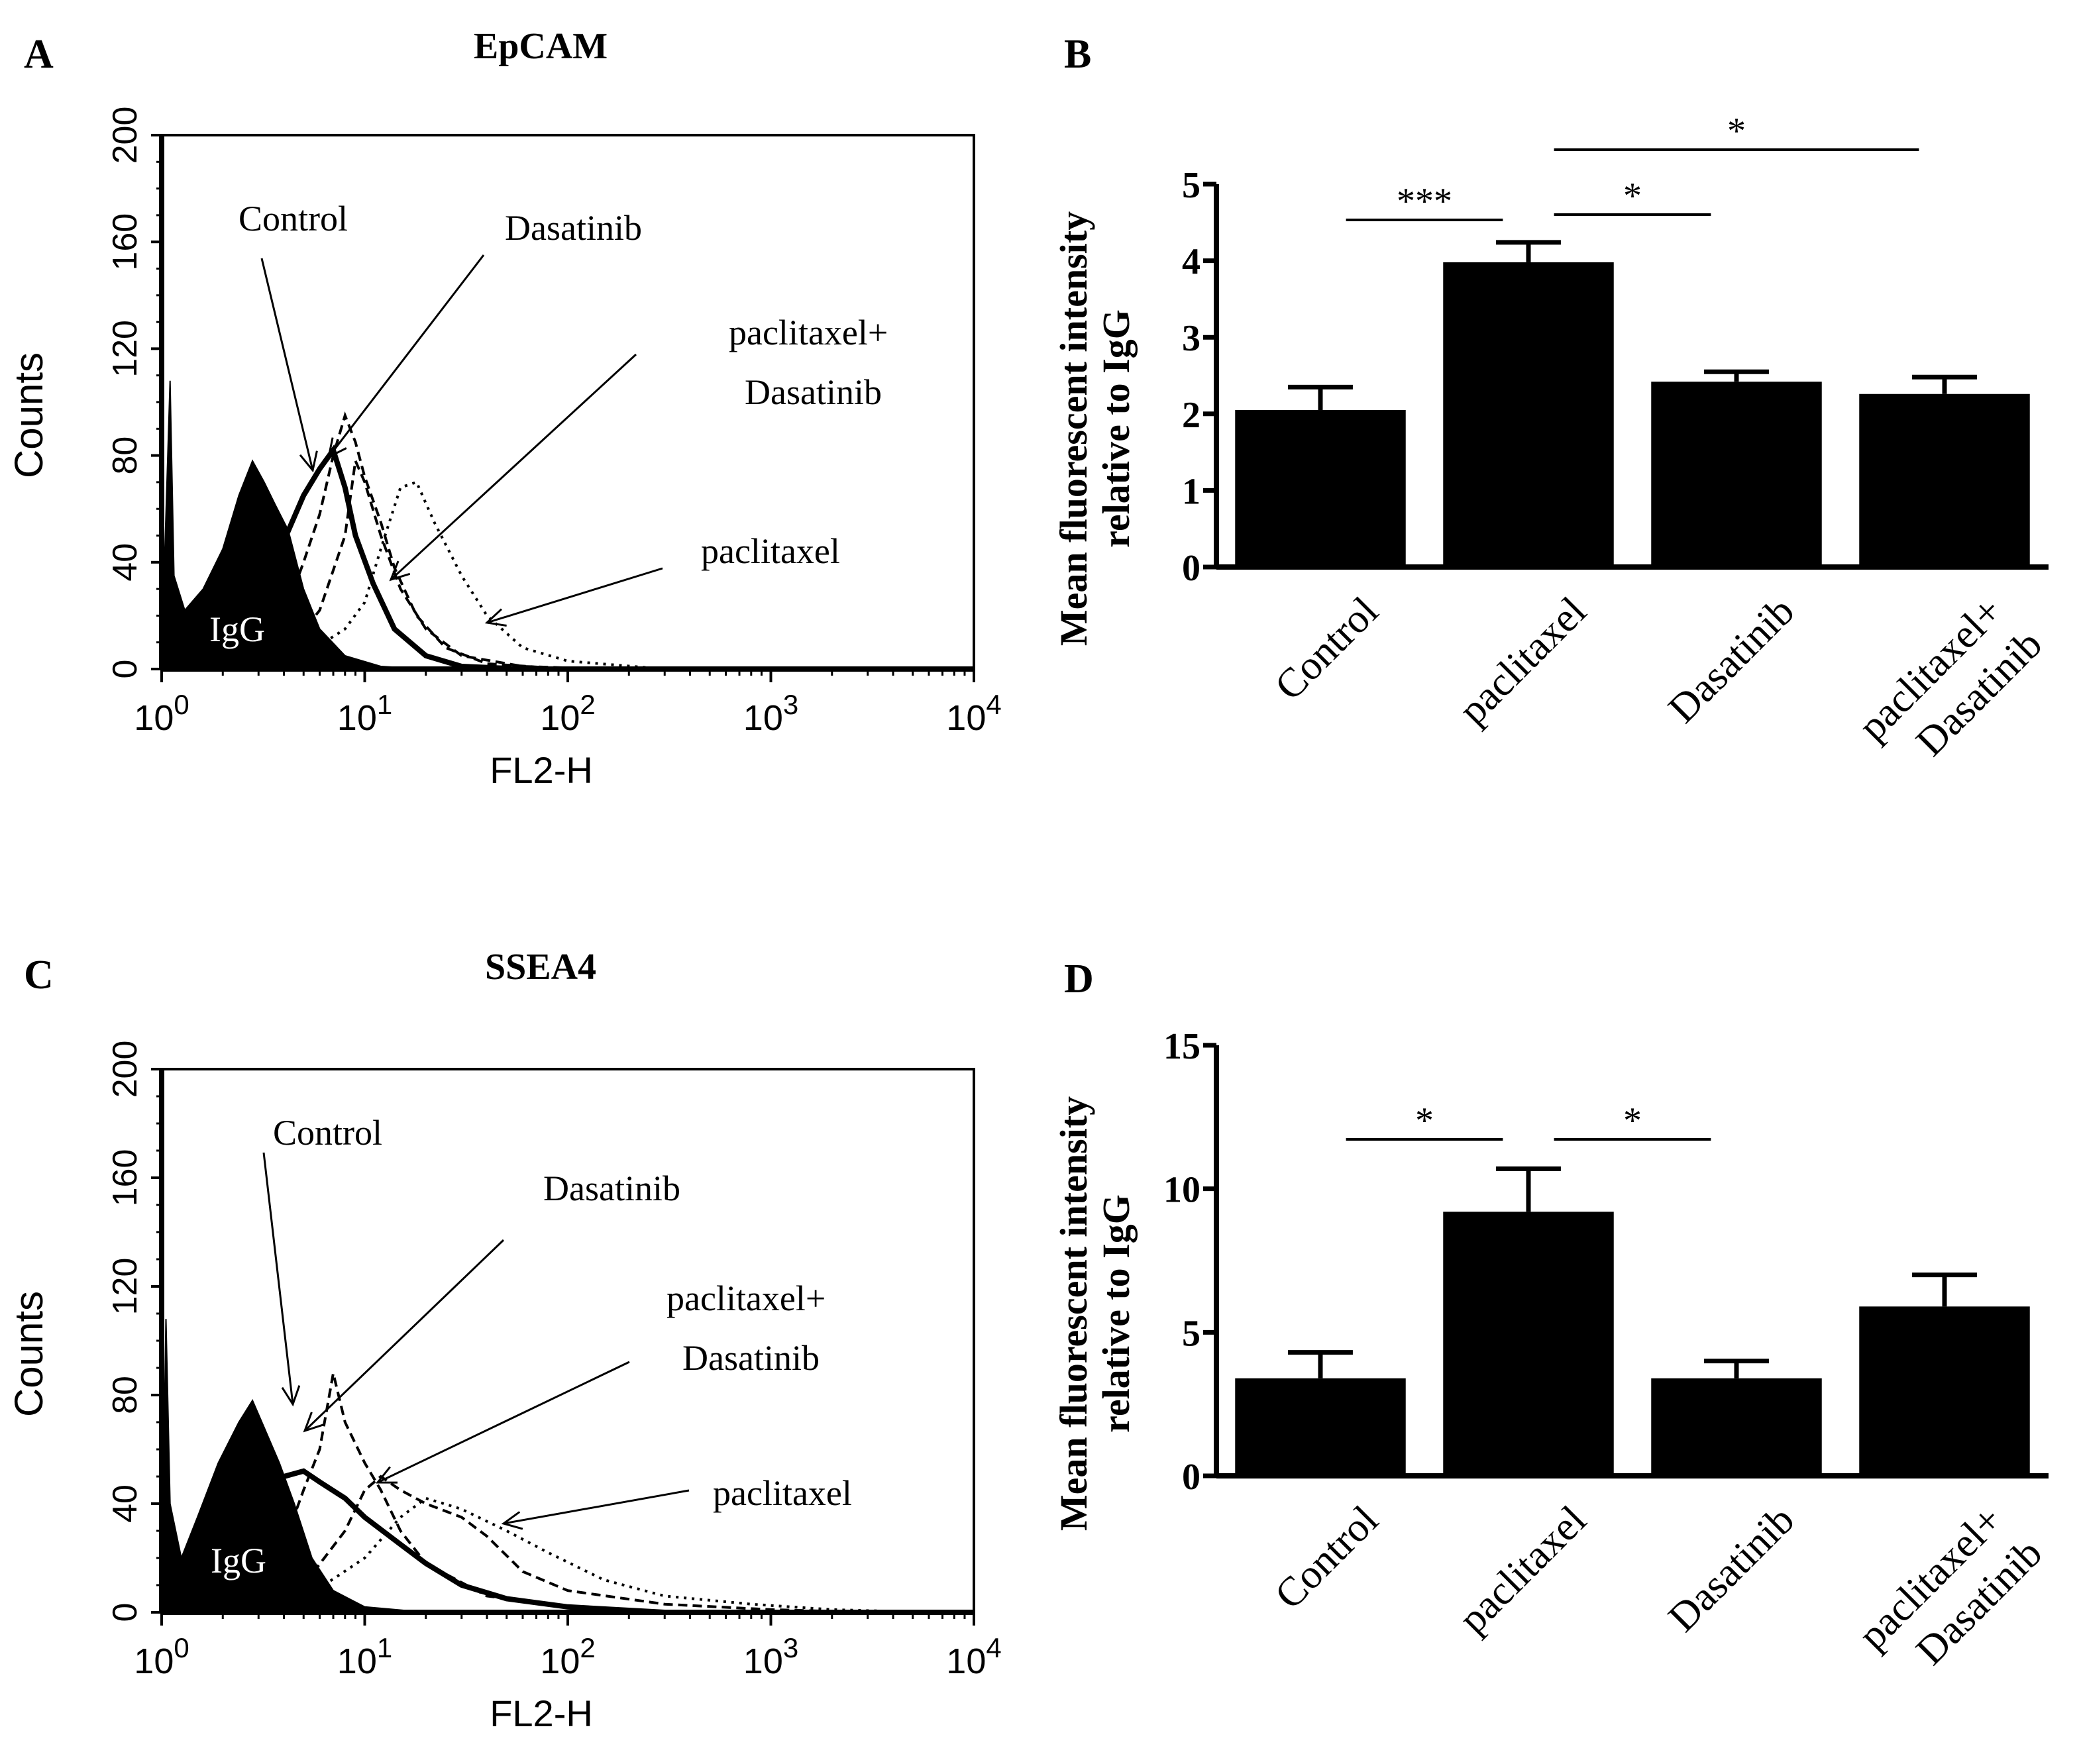  I want to click on series-paclitaxel, so click(413, 575).